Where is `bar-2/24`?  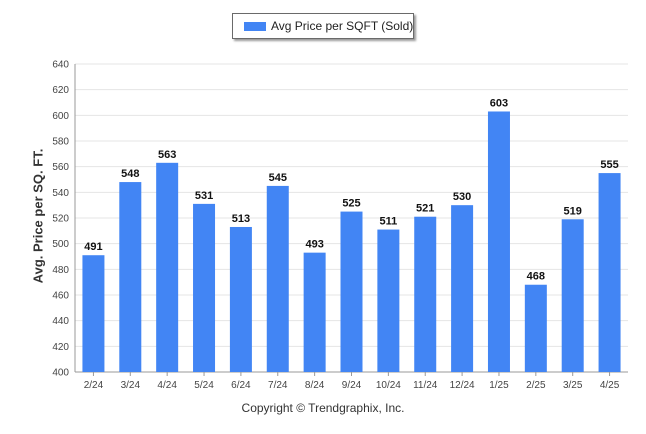 bar-2/24 is located at coordinates (93, 313).